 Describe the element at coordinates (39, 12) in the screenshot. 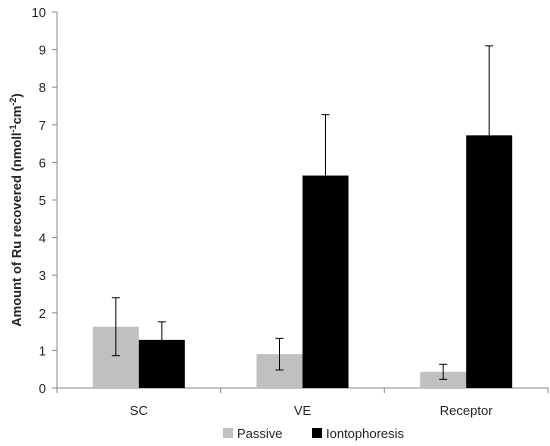

I see `y-tick-label: 10` at that location.